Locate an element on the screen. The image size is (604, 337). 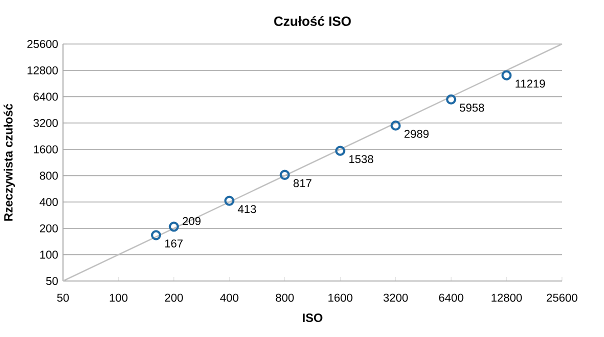
x-tick-label: 12800 is located at coordinates (507, 298).